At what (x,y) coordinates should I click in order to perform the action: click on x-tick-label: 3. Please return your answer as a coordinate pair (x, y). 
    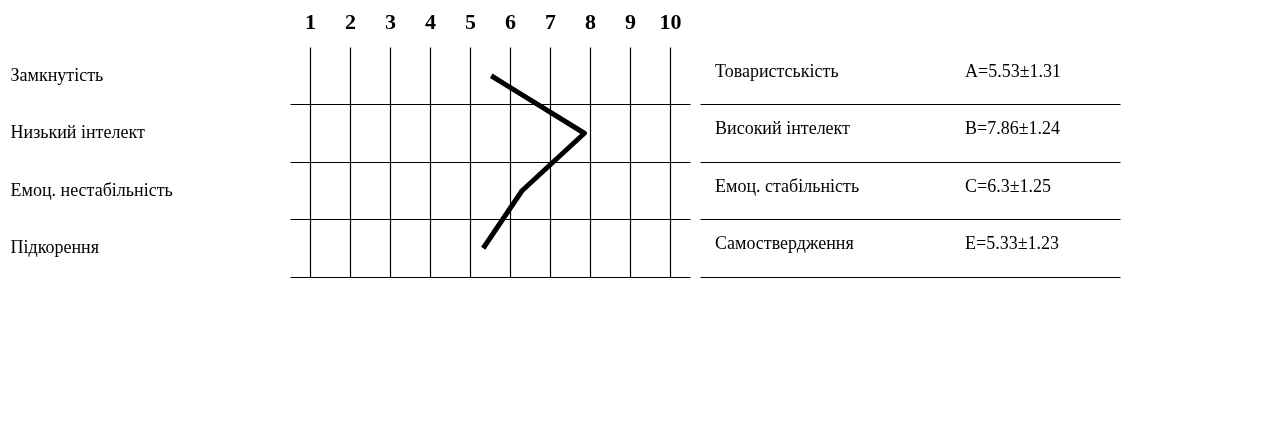
    Looking at the image, I should click on (390, 21).